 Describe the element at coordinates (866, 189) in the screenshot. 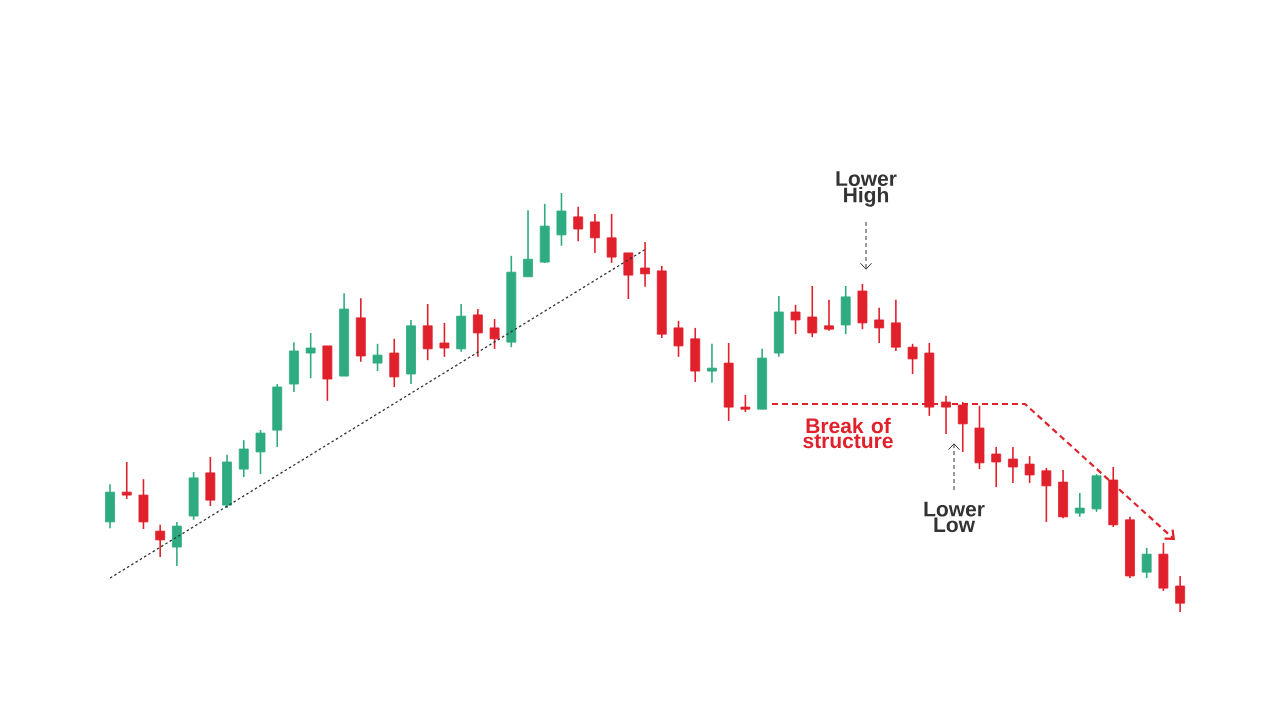

I see `annotation: Lower High` at that location.